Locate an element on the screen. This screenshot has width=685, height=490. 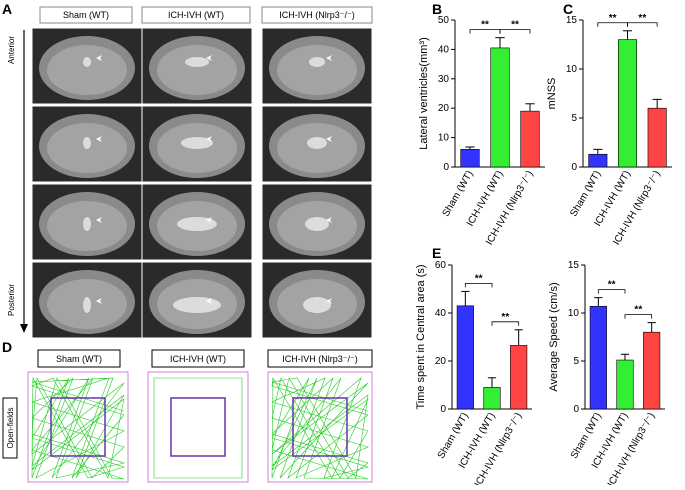
y-axis-label: Time spent in Central area (s) is located at coordinates (421, 336).